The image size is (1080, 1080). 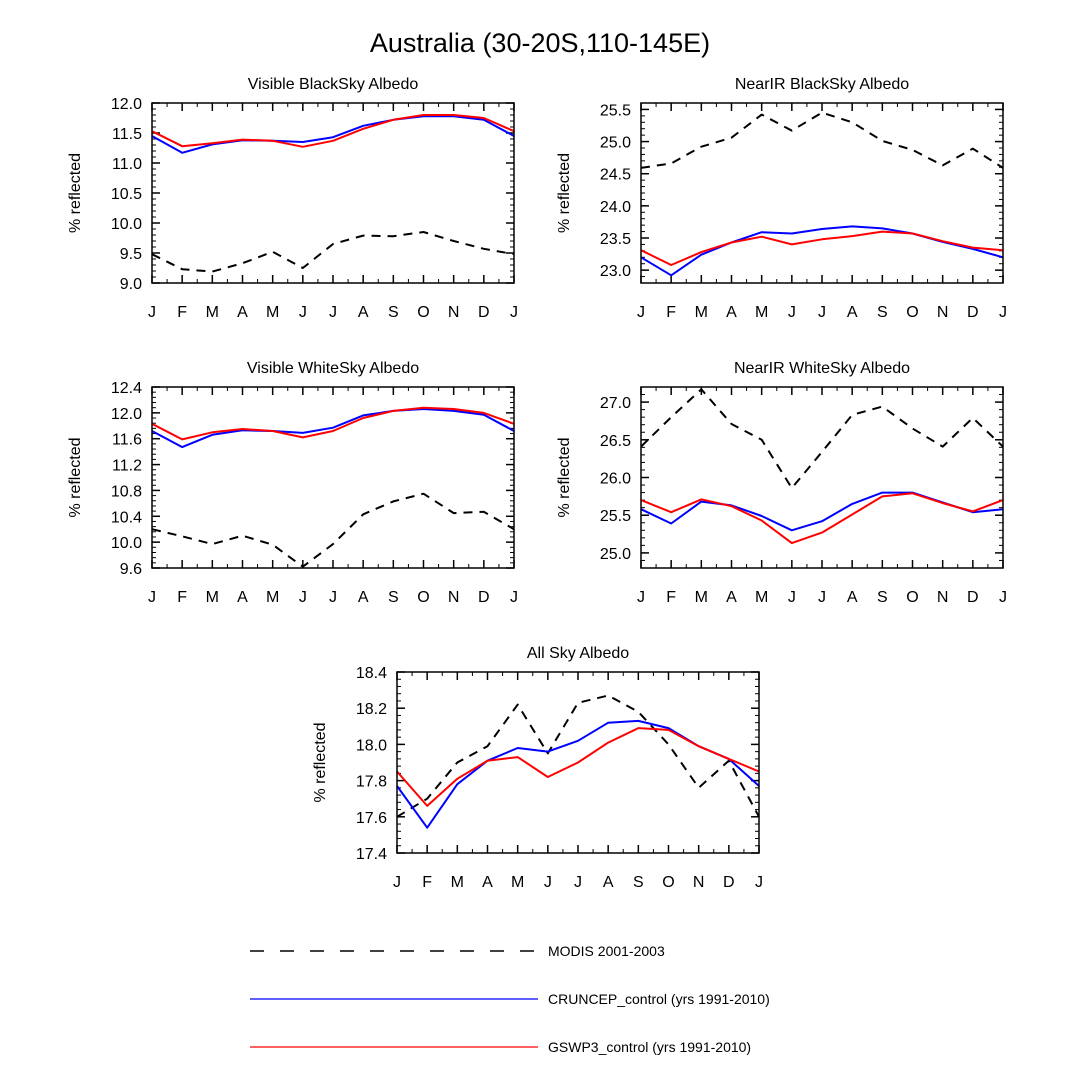 What do you see at coordinates (457, 951) in the screenshot?
I see `legend-entry-modis: MODIS 2001-2003` at bounding box center [457, 951].